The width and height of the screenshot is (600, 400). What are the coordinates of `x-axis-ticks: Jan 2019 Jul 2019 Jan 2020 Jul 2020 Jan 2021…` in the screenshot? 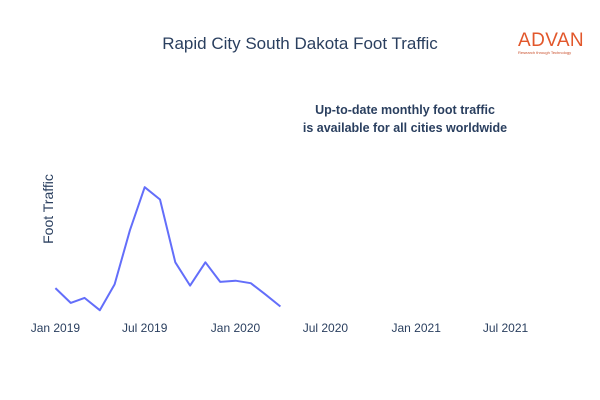 It's located at (280, 328).